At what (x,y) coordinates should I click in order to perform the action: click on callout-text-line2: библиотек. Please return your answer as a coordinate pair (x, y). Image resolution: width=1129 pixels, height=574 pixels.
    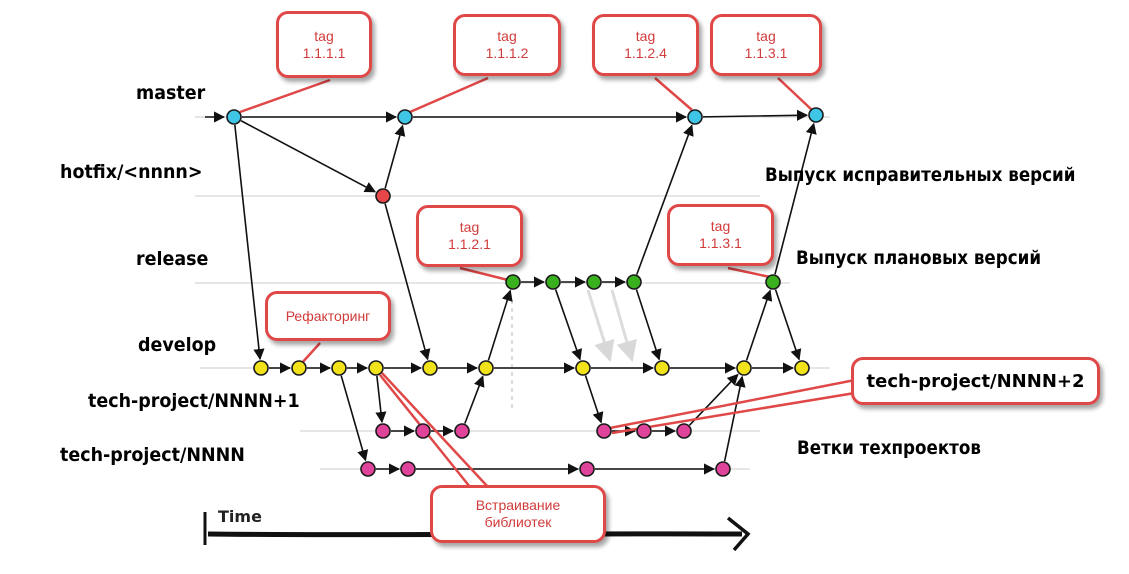
    Looking at the image, I should click on (518, 522).